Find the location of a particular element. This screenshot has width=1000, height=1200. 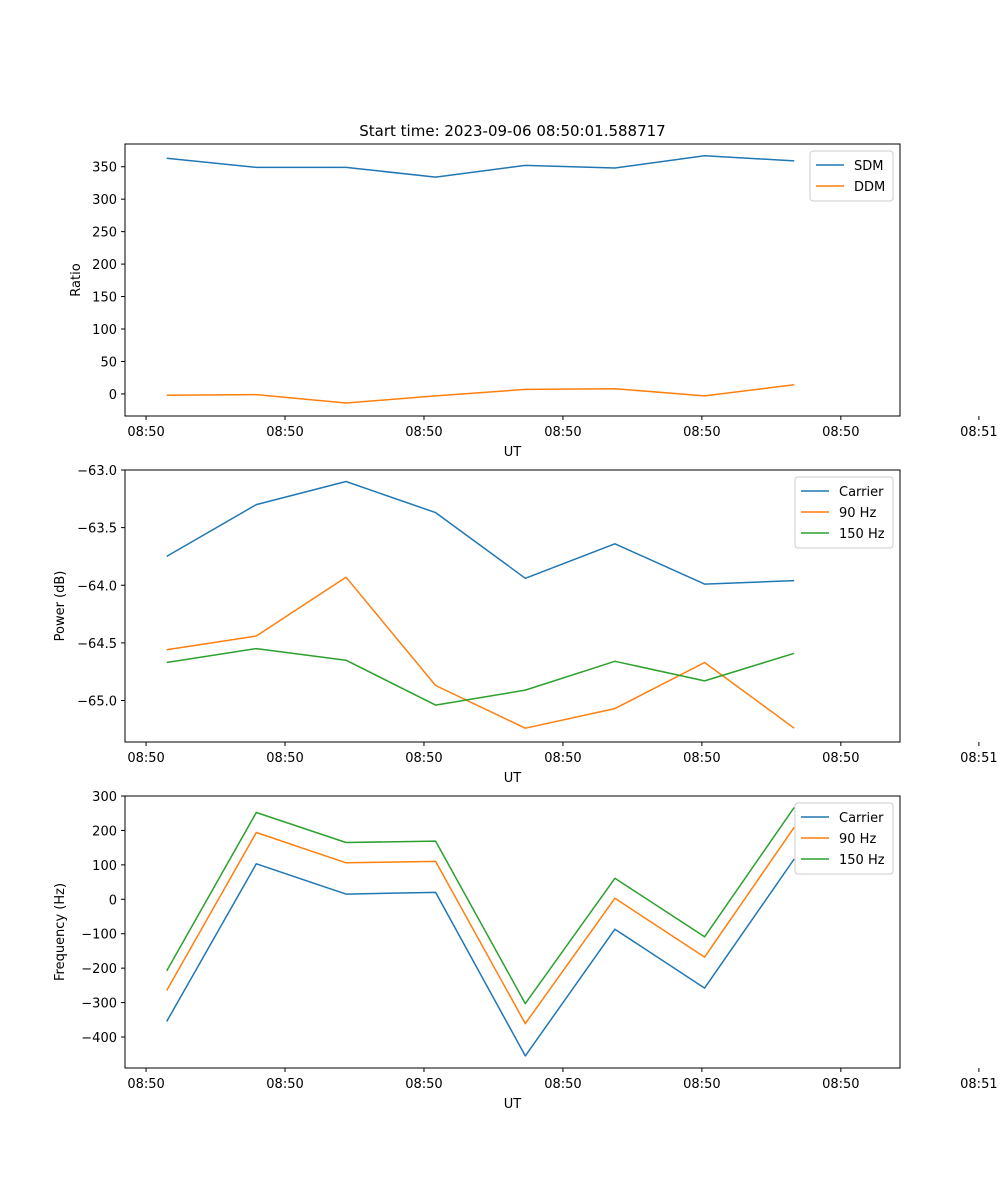

chart-title: Start time: 2023-09-06 08:50:01.588717 is located at coordinates (512, 131).